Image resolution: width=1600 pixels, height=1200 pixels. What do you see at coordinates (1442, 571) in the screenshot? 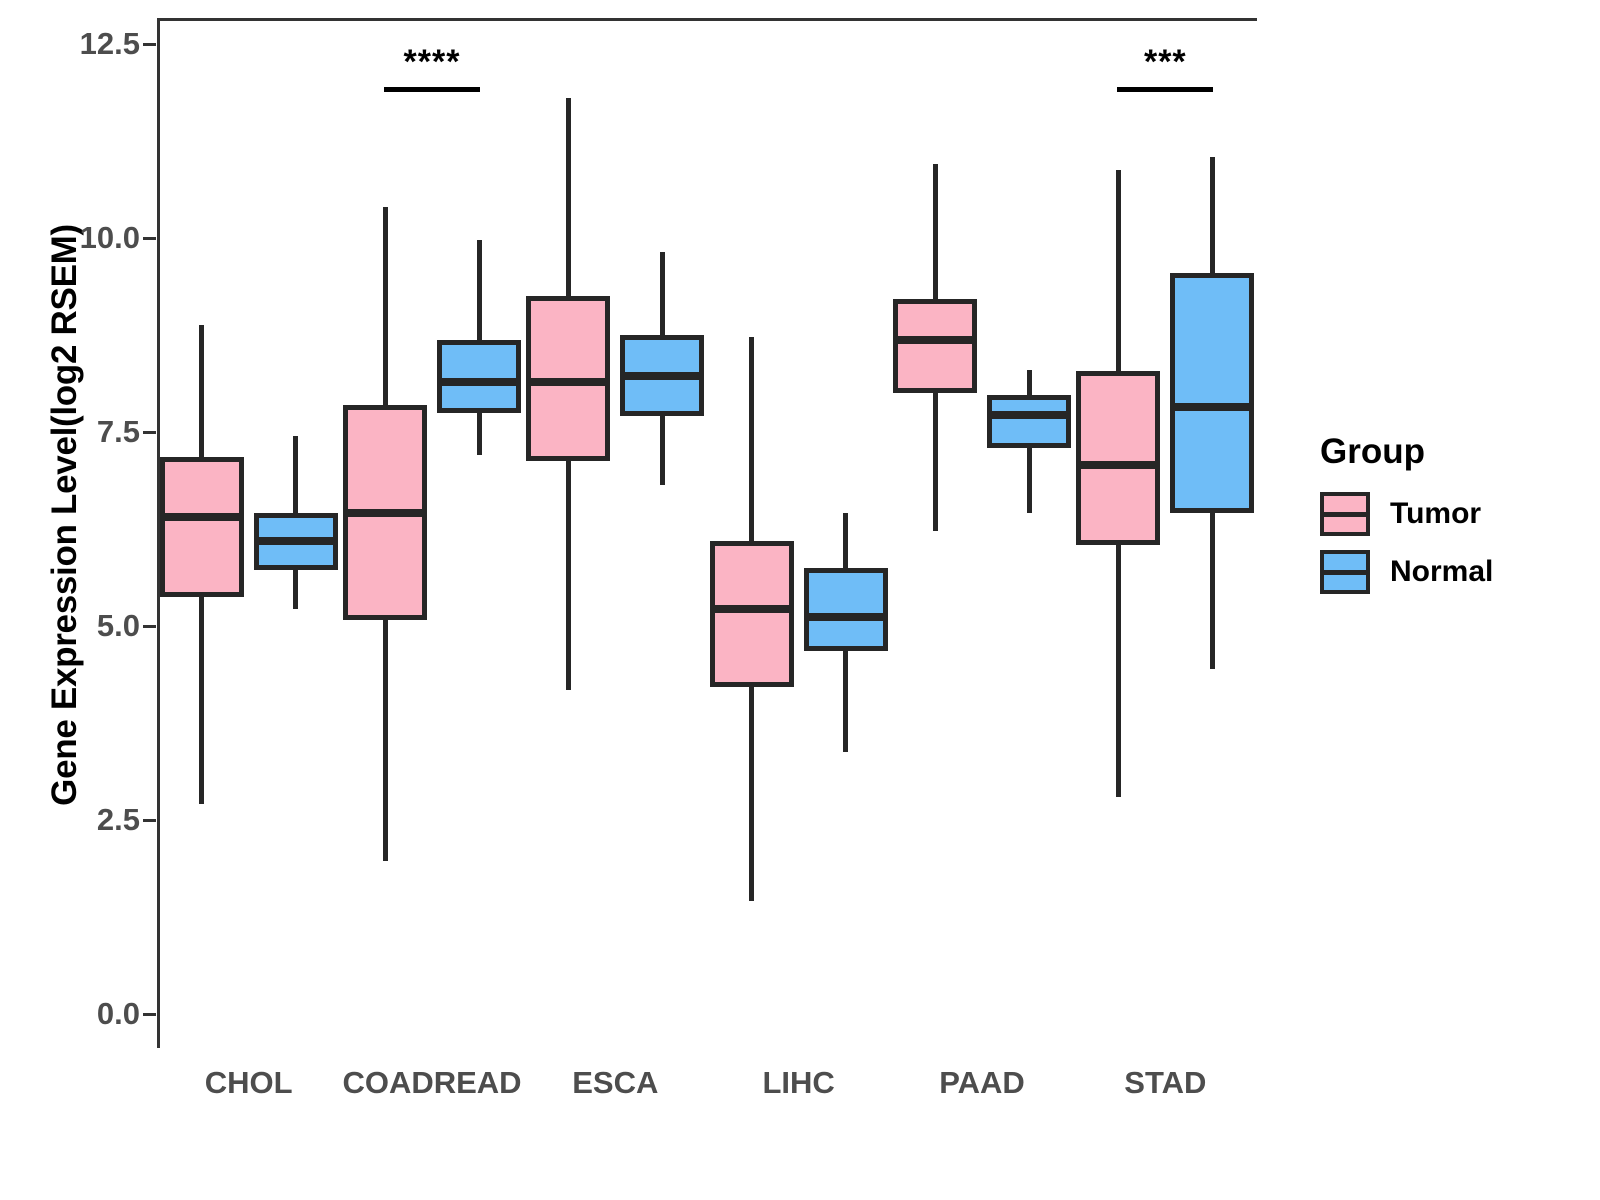
I see `legend-label-normal: Normal` at bounding box center [1442, 571].